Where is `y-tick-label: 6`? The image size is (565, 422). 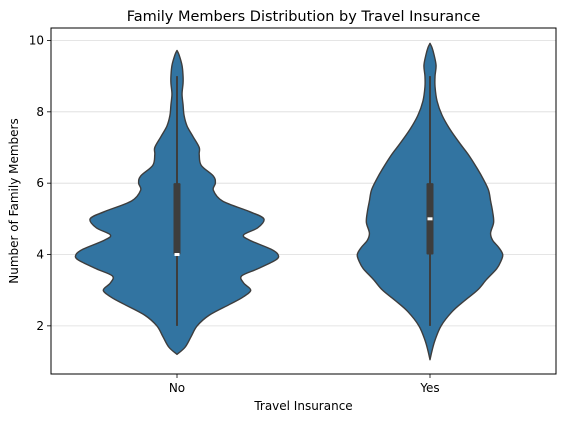
y-tick-label: 6 is located at coordinates (40, 183).